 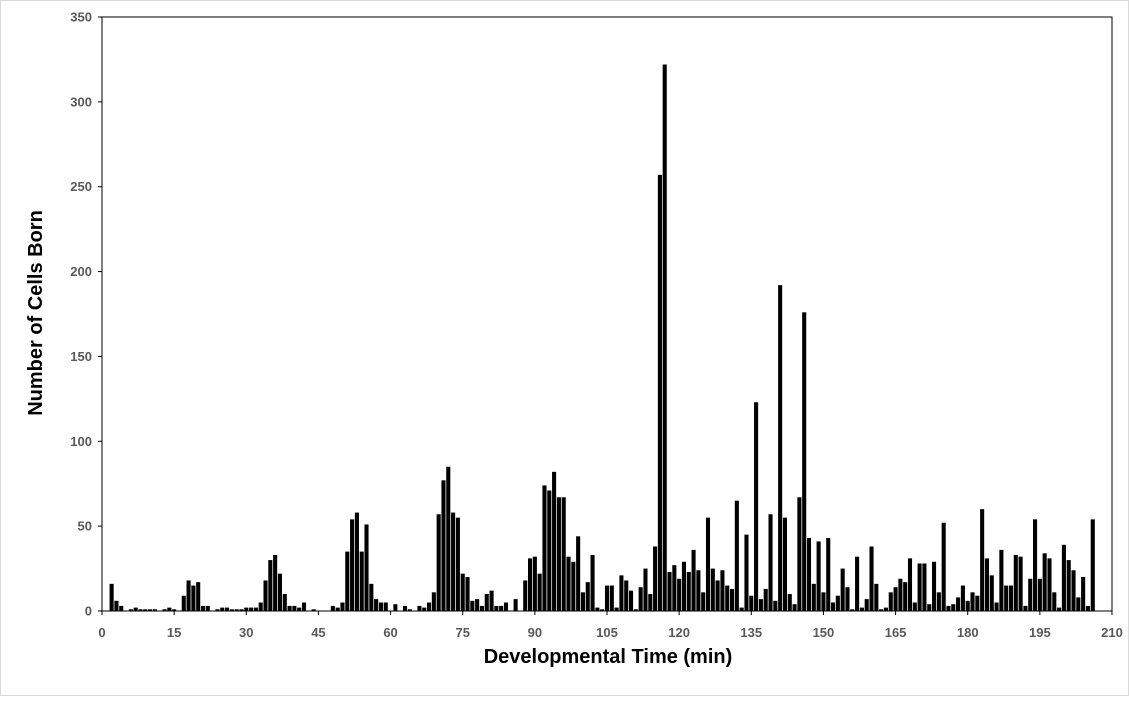 I want to click on x-tick-label: 75, so click(x=462, y=632).